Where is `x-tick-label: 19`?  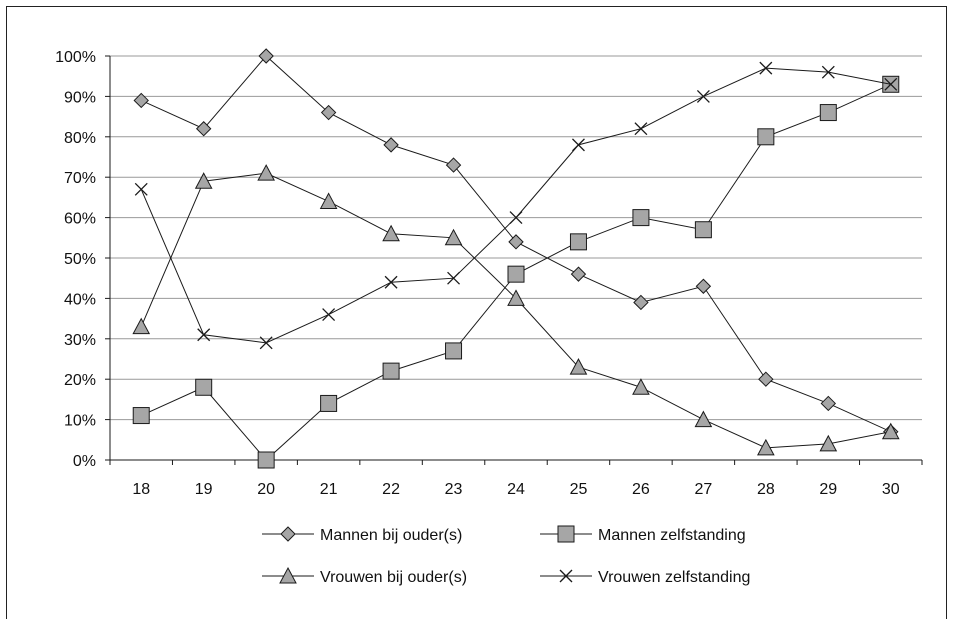
x-tick-label: 19 is located at coordinates (204, 489).